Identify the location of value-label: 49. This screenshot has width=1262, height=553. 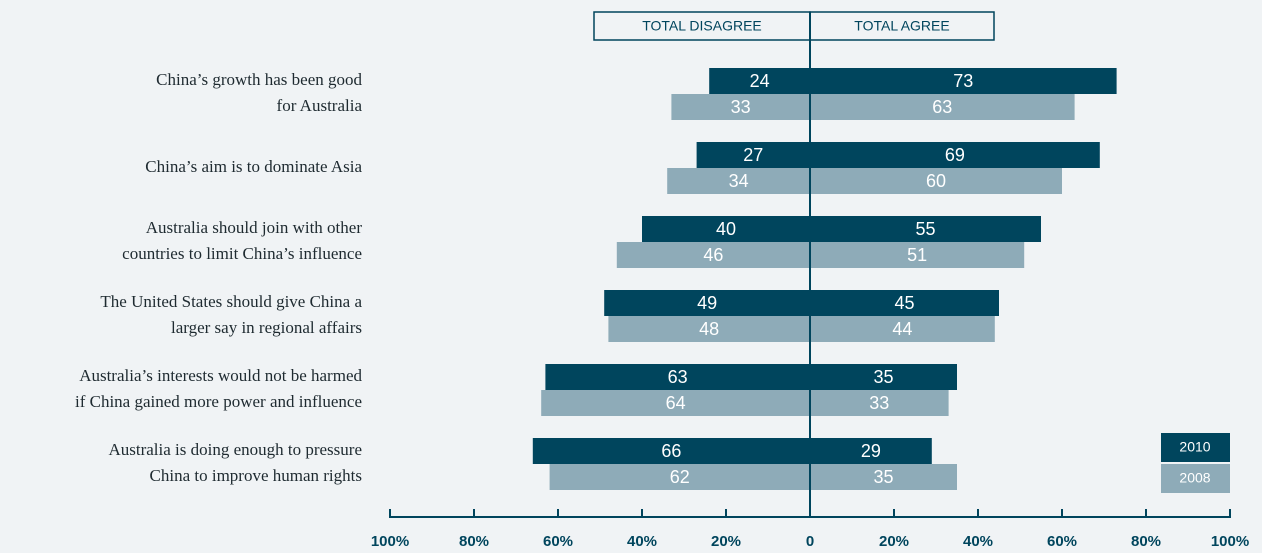
(707, 303).